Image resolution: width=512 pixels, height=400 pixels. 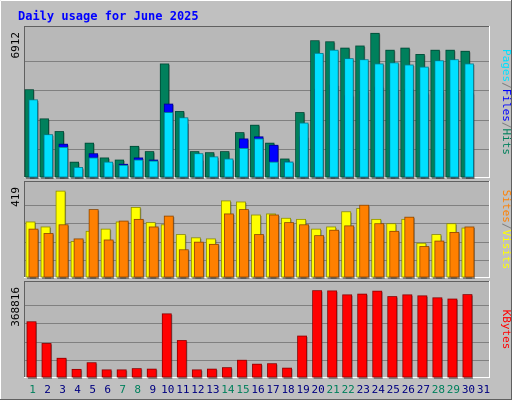 What do you see at coordinates (242, 389) in the screenshot?
I see `x-tick-day-15: 15` at bounding box center [242, 389].